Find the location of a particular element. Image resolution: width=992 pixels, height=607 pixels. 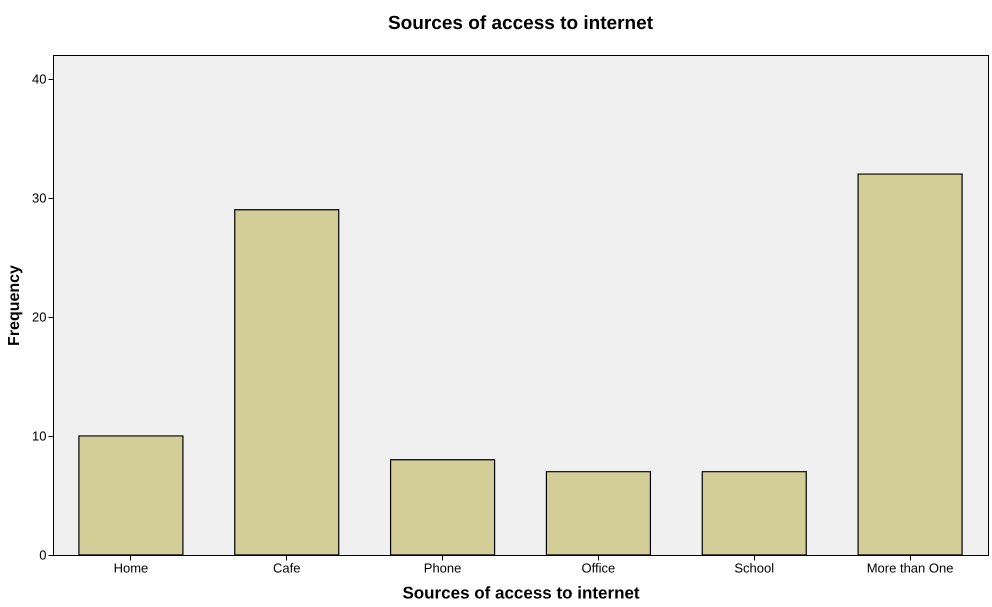

chart-title: Sources of access to internet is located at coordinates (521, 23).